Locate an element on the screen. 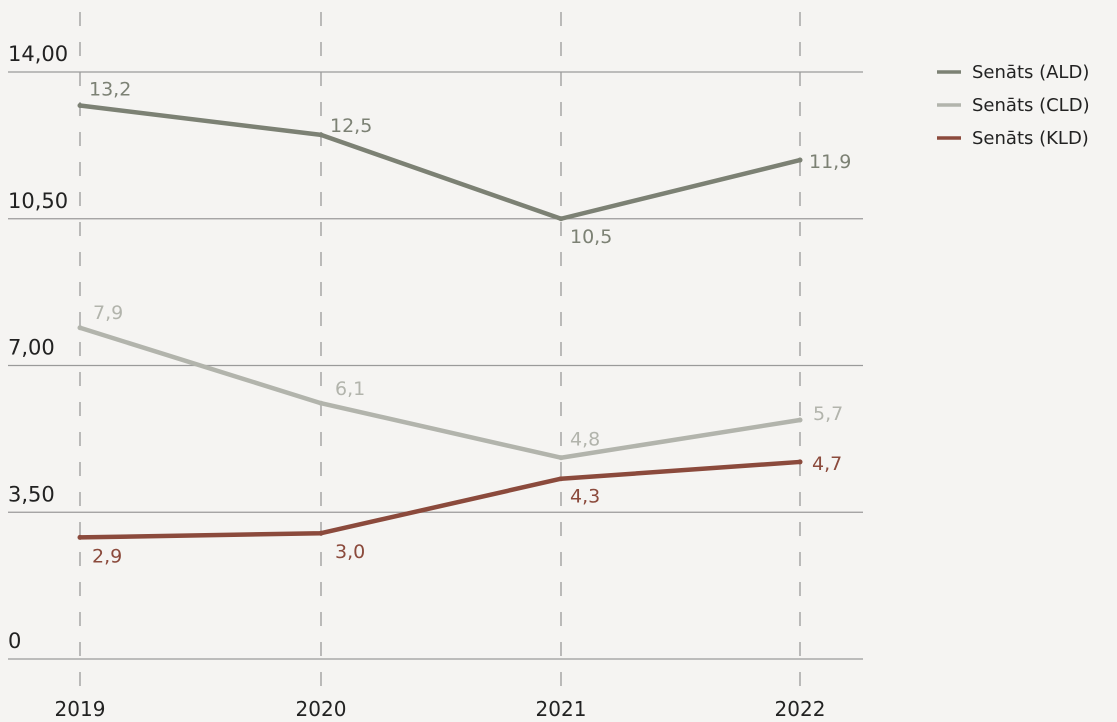 The image size is (1117, 722). y-tick-label: 3,50 is located at coordinates (31, 494).